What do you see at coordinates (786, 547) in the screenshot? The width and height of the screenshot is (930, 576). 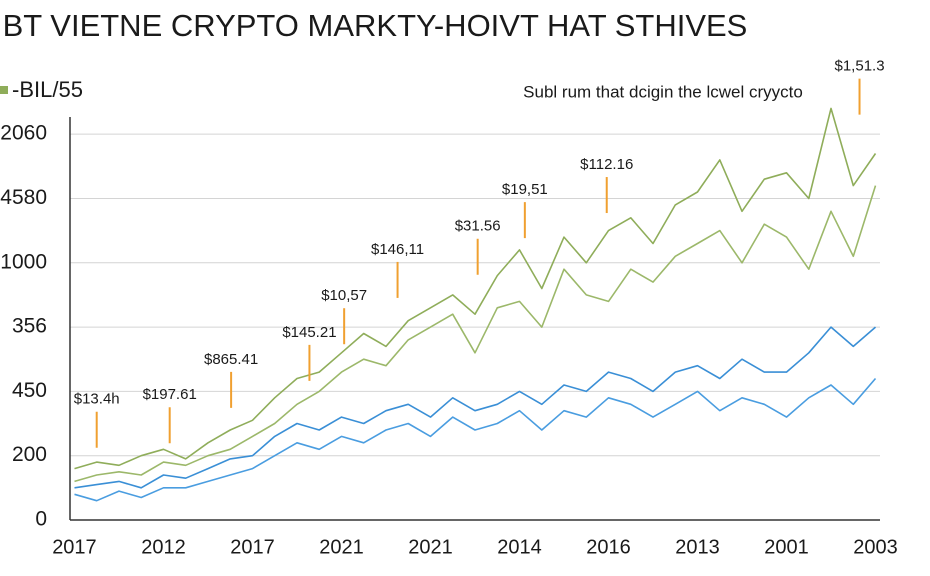 I see `x-tick-label: 2001` at bounding box center [786, 547].